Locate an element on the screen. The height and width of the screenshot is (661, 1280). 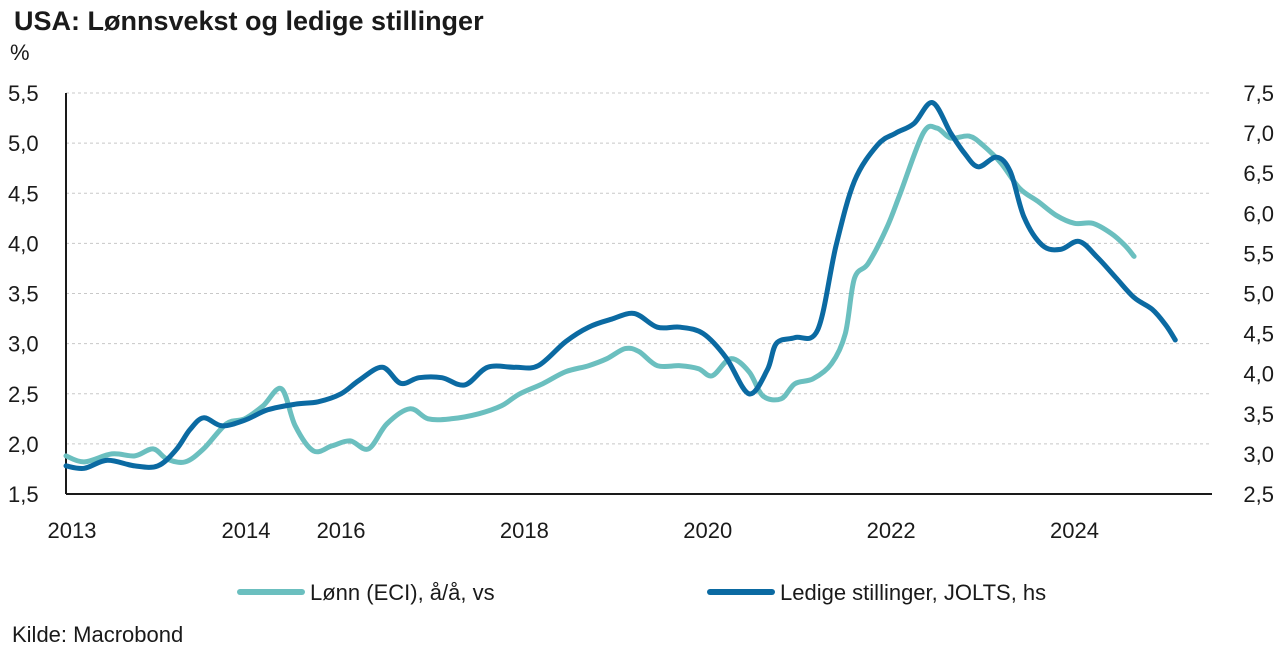
y-left-tick-label: 2,0 is located at coordinates (23, 444).